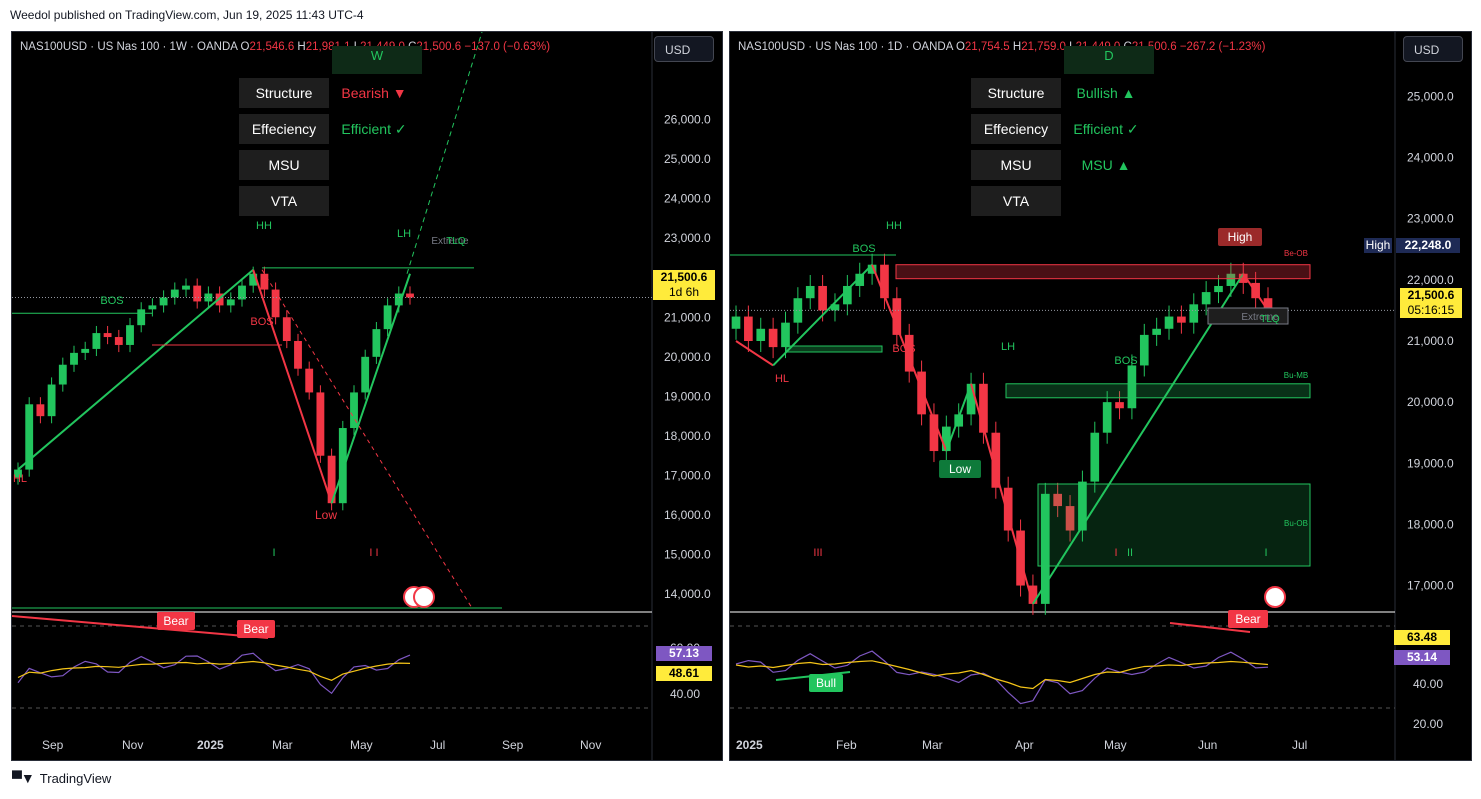  Describe the element at coordinates (687, 119) in the screenshot. I see `y-tick-label: 26,000.0` at that location.